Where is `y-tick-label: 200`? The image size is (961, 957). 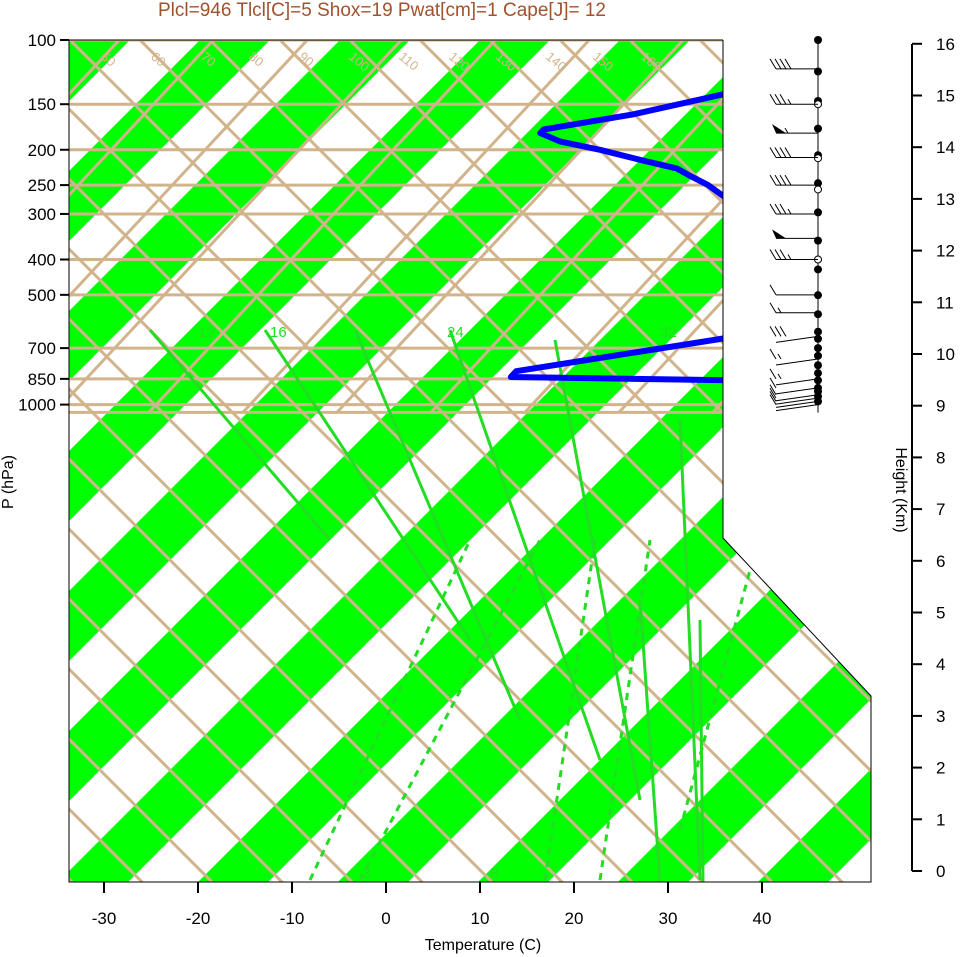
y-tick-label: 200 is located at coordinates (42, 150).